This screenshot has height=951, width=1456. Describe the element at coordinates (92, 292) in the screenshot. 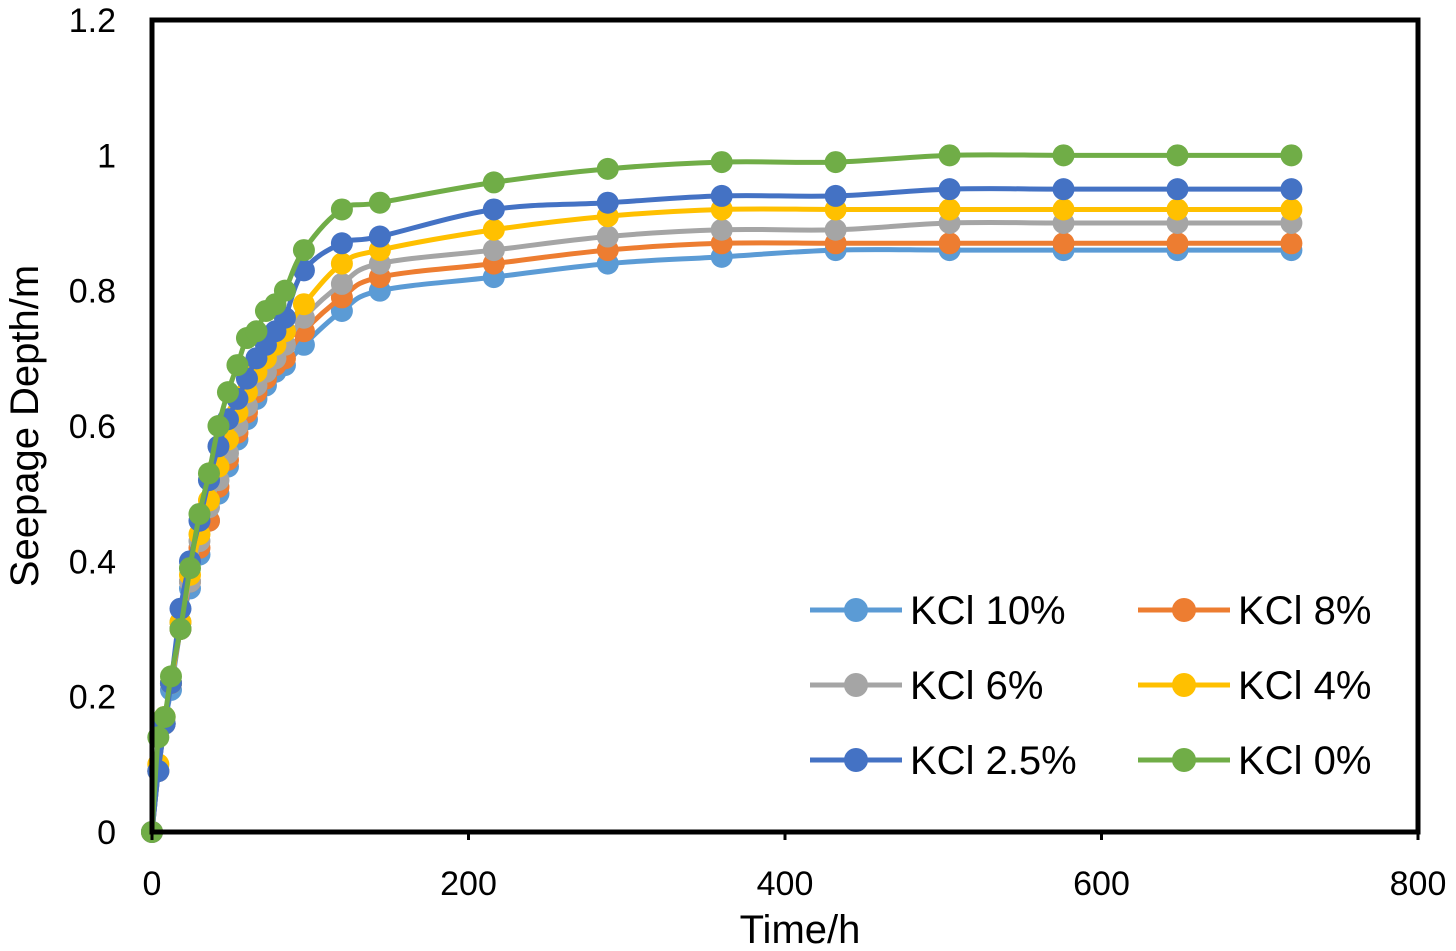

I see `y-tick-label: 0.8` at that location.